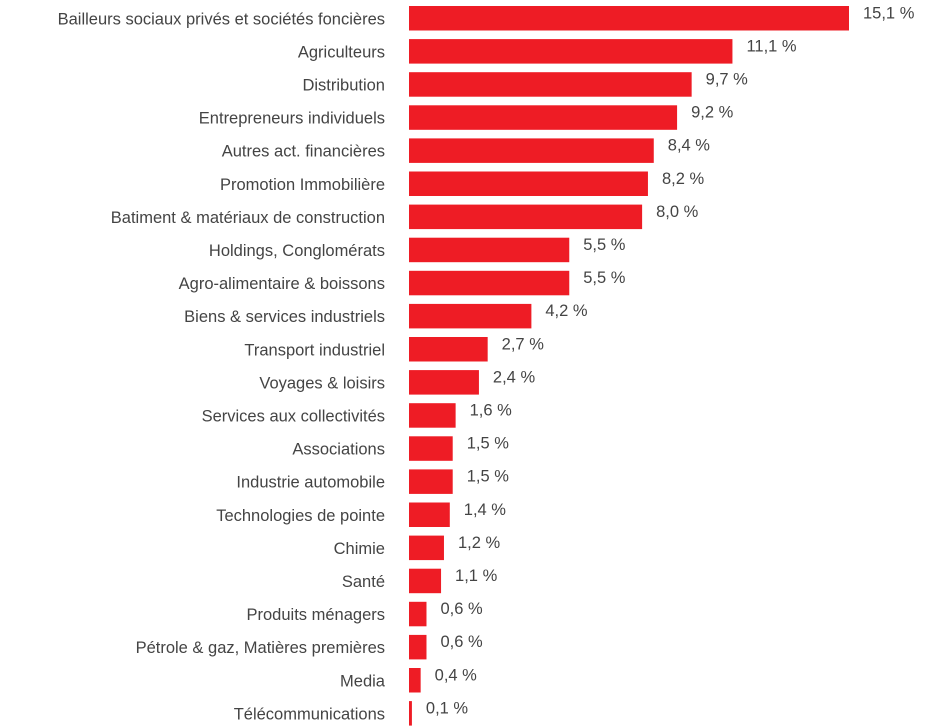  I want to click on value-label: 1,6 %, so click(491, 410).